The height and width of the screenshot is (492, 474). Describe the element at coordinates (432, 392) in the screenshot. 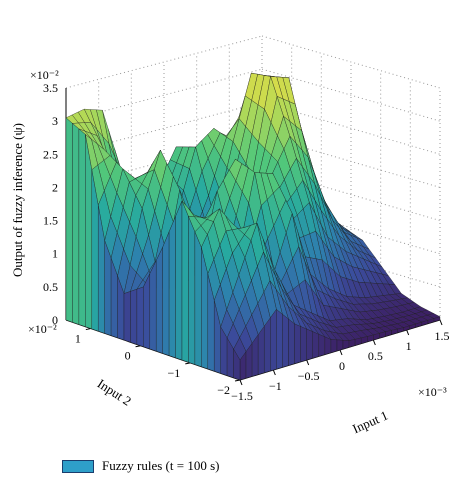

I see `x-scale-label: ×10⁻³` at that location.